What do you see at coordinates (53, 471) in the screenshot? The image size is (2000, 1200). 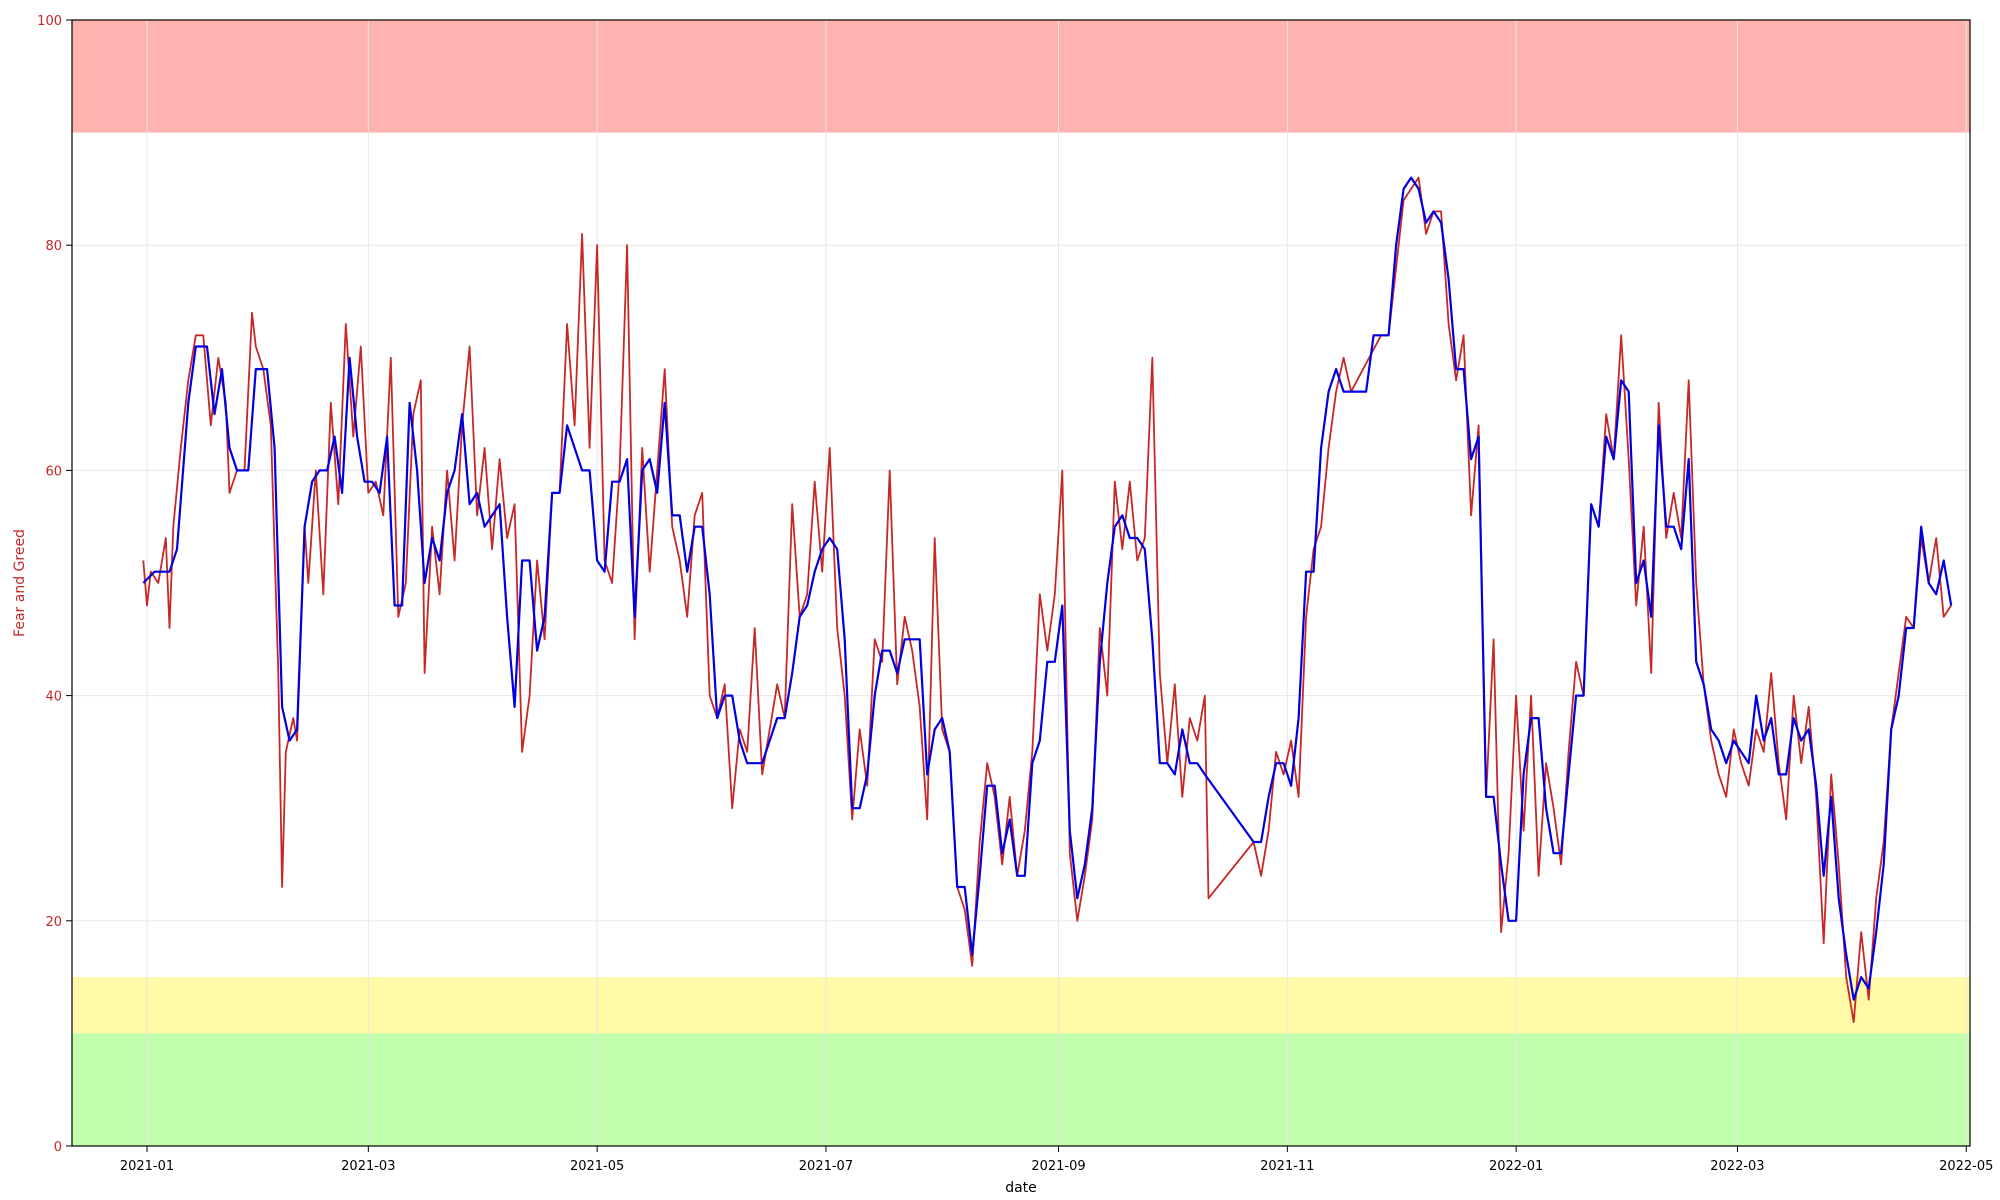 I see `y-tick-label: 60` at bounding box center [53, 471].